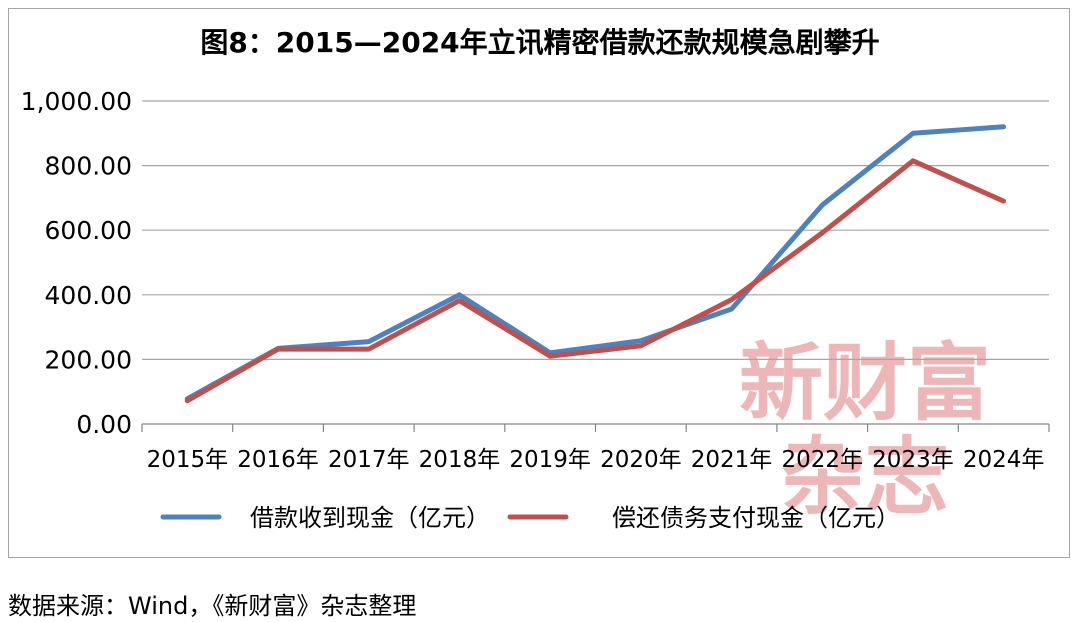  Describe the element at coordinates (865, 476) in the screenshot. I see `watermark-line-2: 杂志` at that location.